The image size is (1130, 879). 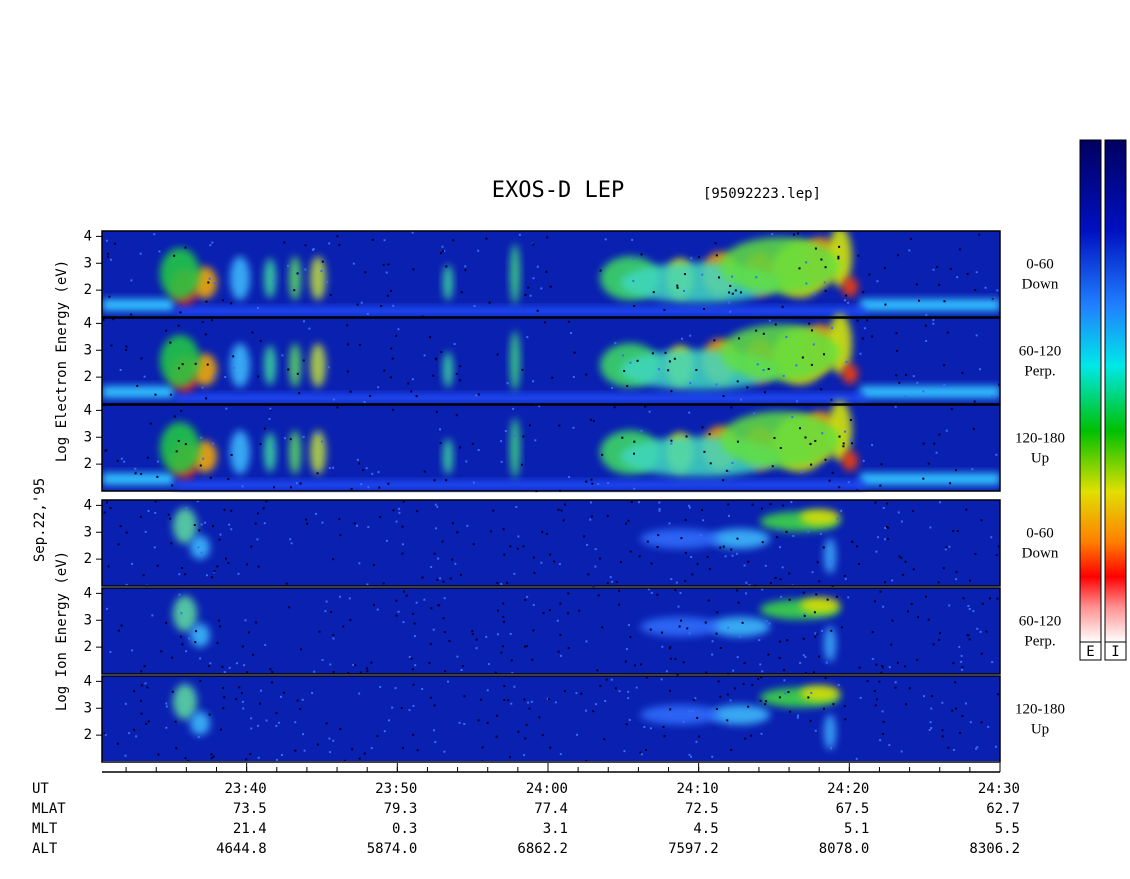 I want to click on orbit-value: 4.5, so click(x=705, y=829).